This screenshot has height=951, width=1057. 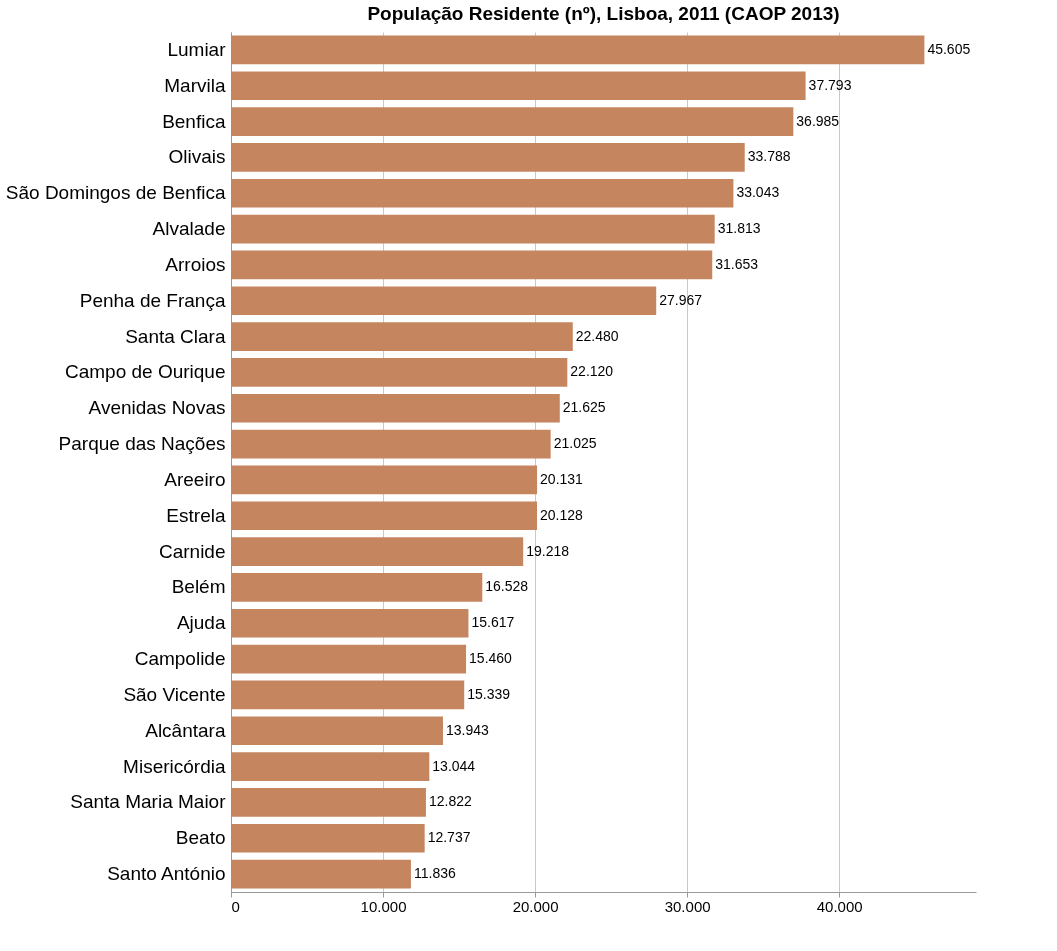 I want to click on y-tick-label: Avenidas Novas, so click(x=157, y=408).